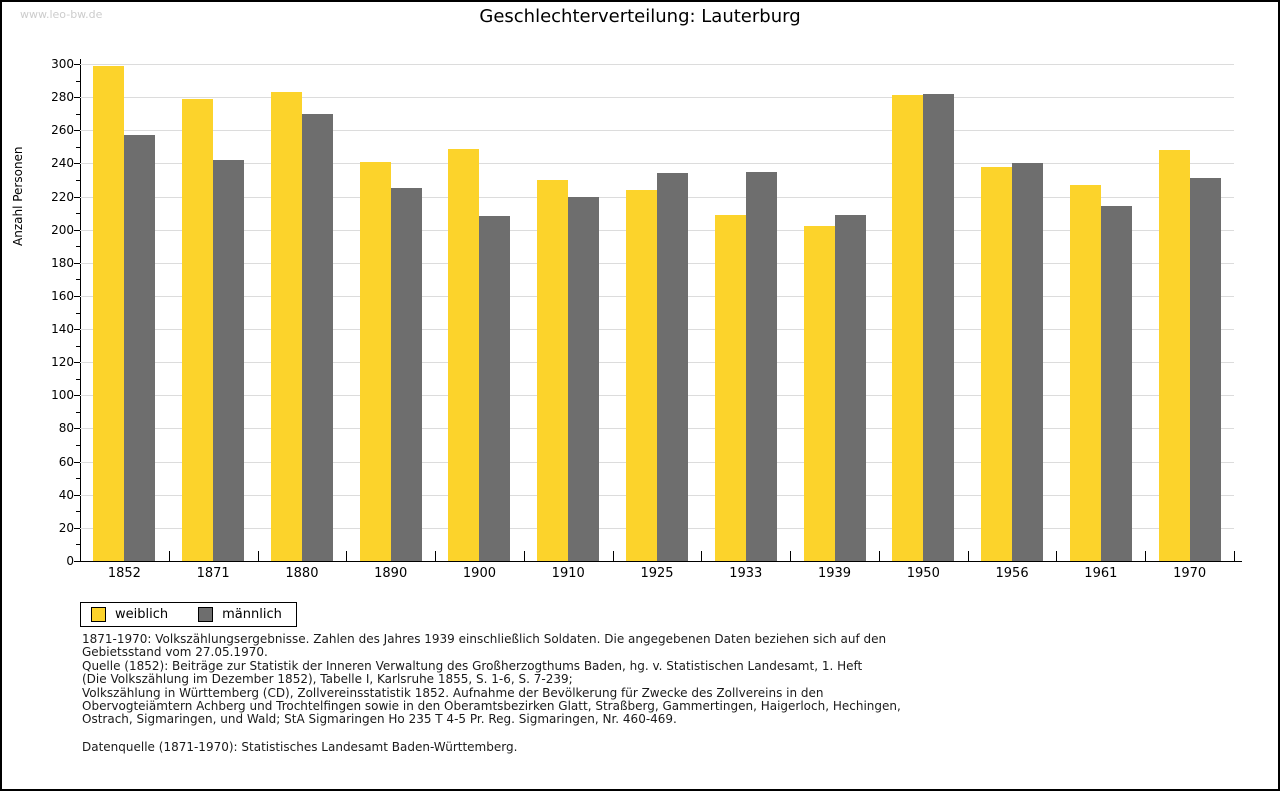 The height and width of the screenshot is (791, 1280). Describe the element at coordinates (495, 388) in the screenshot. I see `bar-männlich-1900` at that location.